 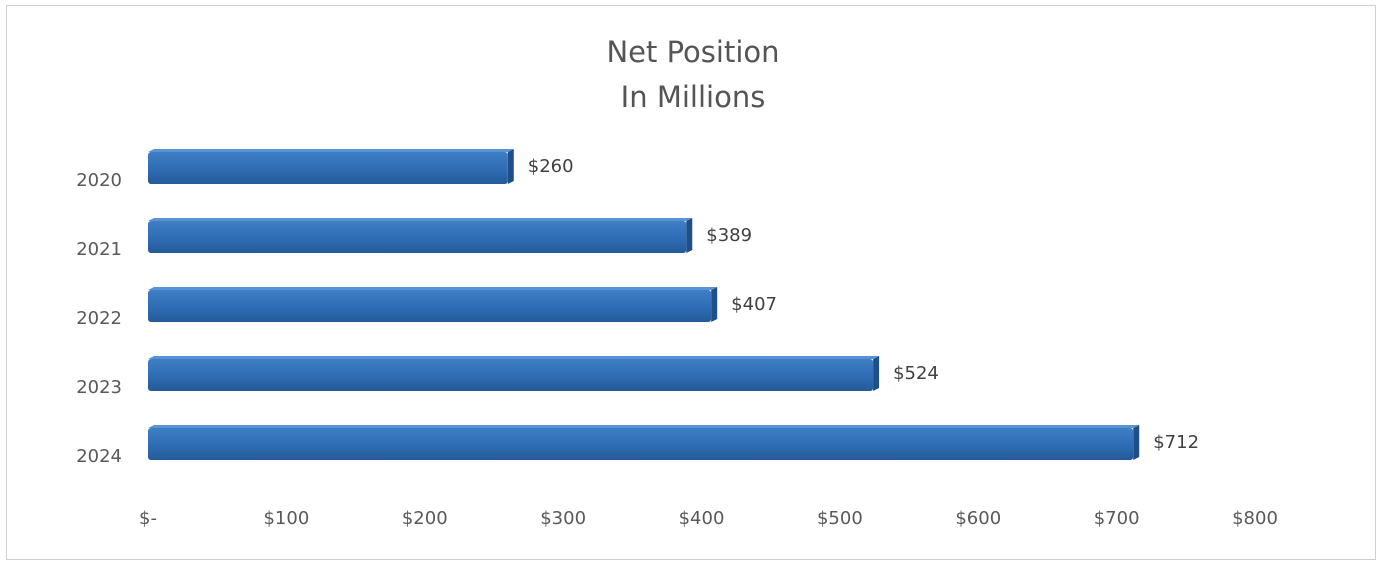 I want to click on value-label-2024: $712, so click(x=1176, y=442).